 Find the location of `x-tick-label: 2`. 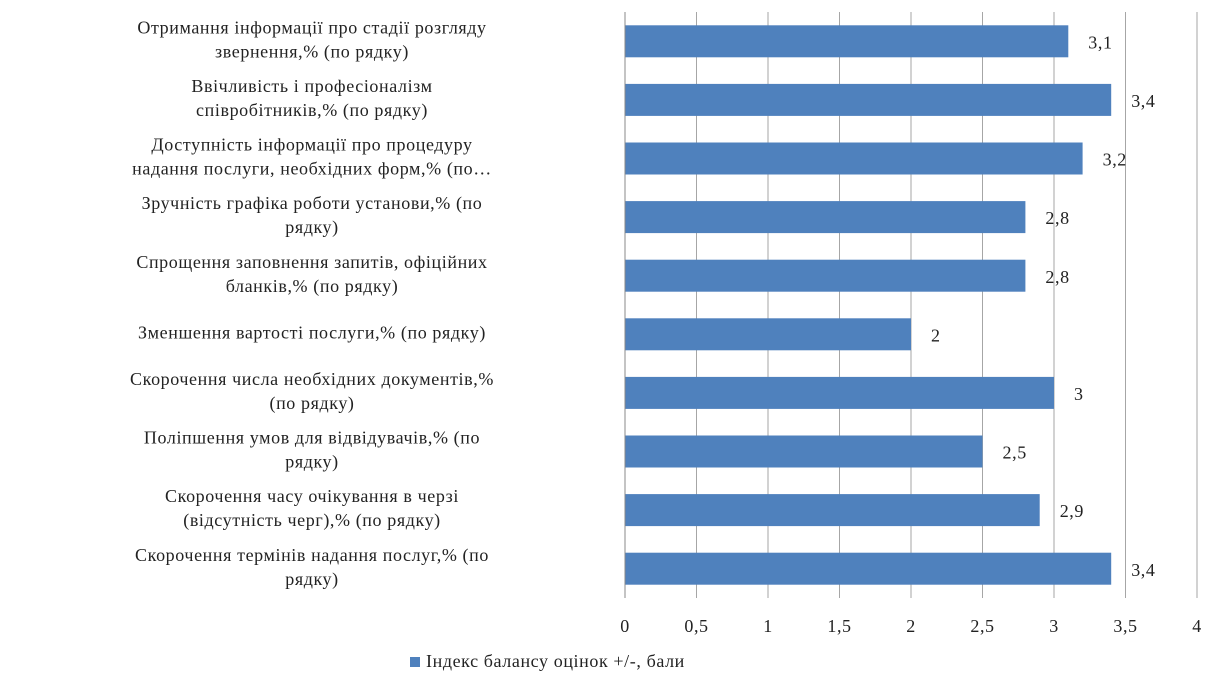

x-tick-label: 2 is located at coordinates (911, 626).